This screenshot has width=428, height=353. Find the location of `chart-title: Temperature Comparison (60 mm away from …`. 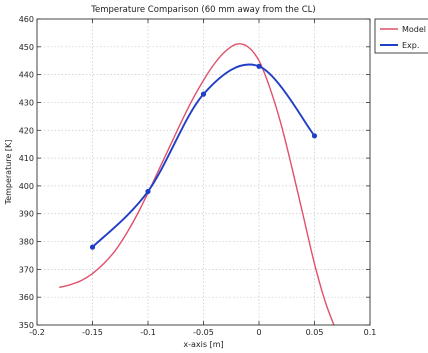

chart-title: Temperature Comparison (60 mm away from … is located at coordinates (202, 10).